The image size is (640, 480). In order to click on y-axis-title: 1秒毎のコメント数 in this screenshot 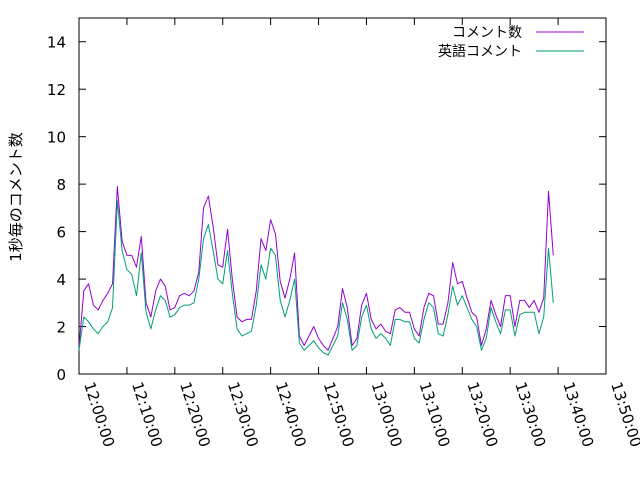, I will do `click(16, 197)`.